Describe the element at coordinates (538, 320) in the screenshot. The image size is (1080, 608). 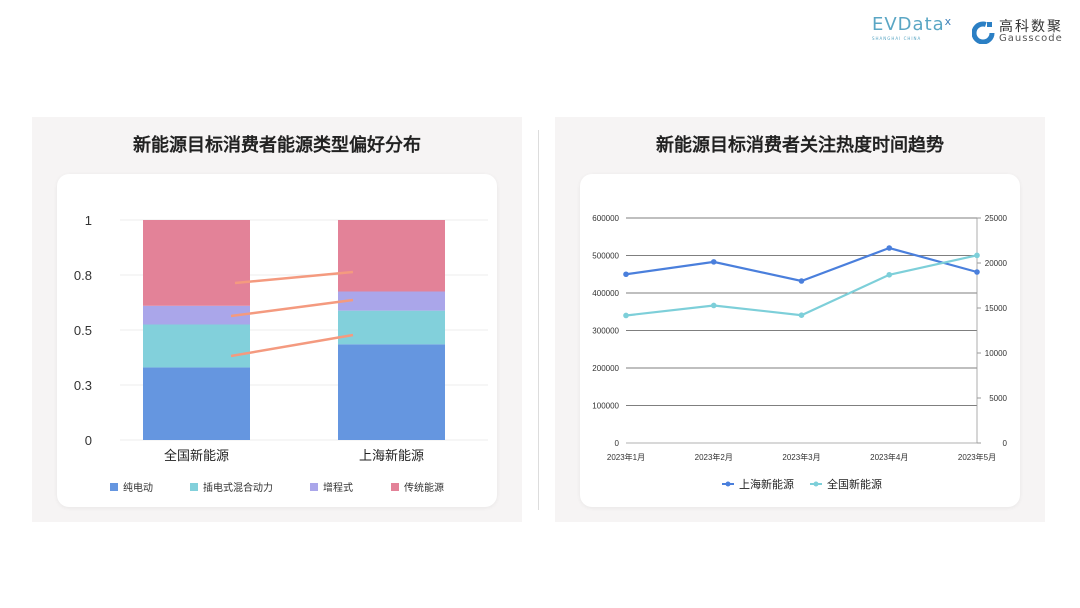
I see `divider` at that location.